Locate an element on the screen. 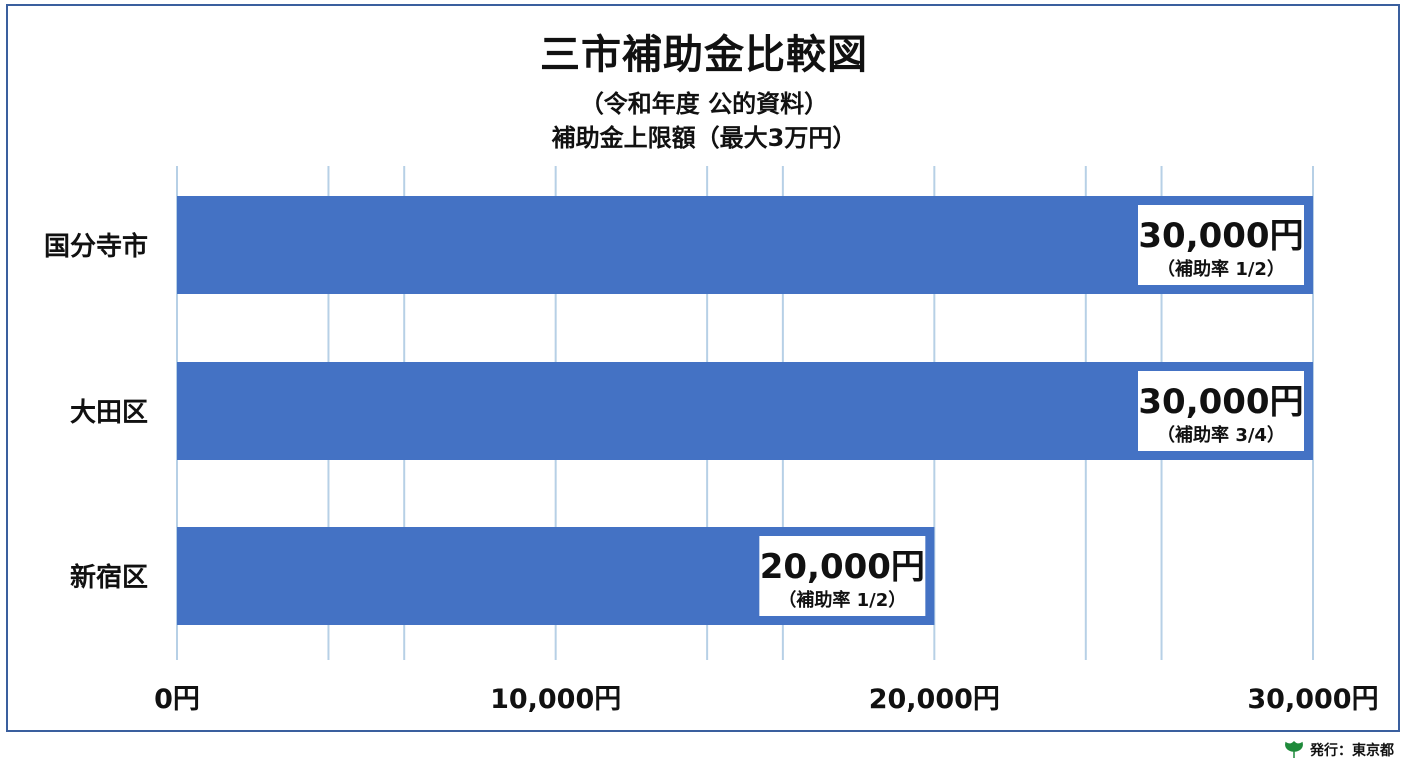  category-label: 国分寺市 is located at coordinates (96, 246).